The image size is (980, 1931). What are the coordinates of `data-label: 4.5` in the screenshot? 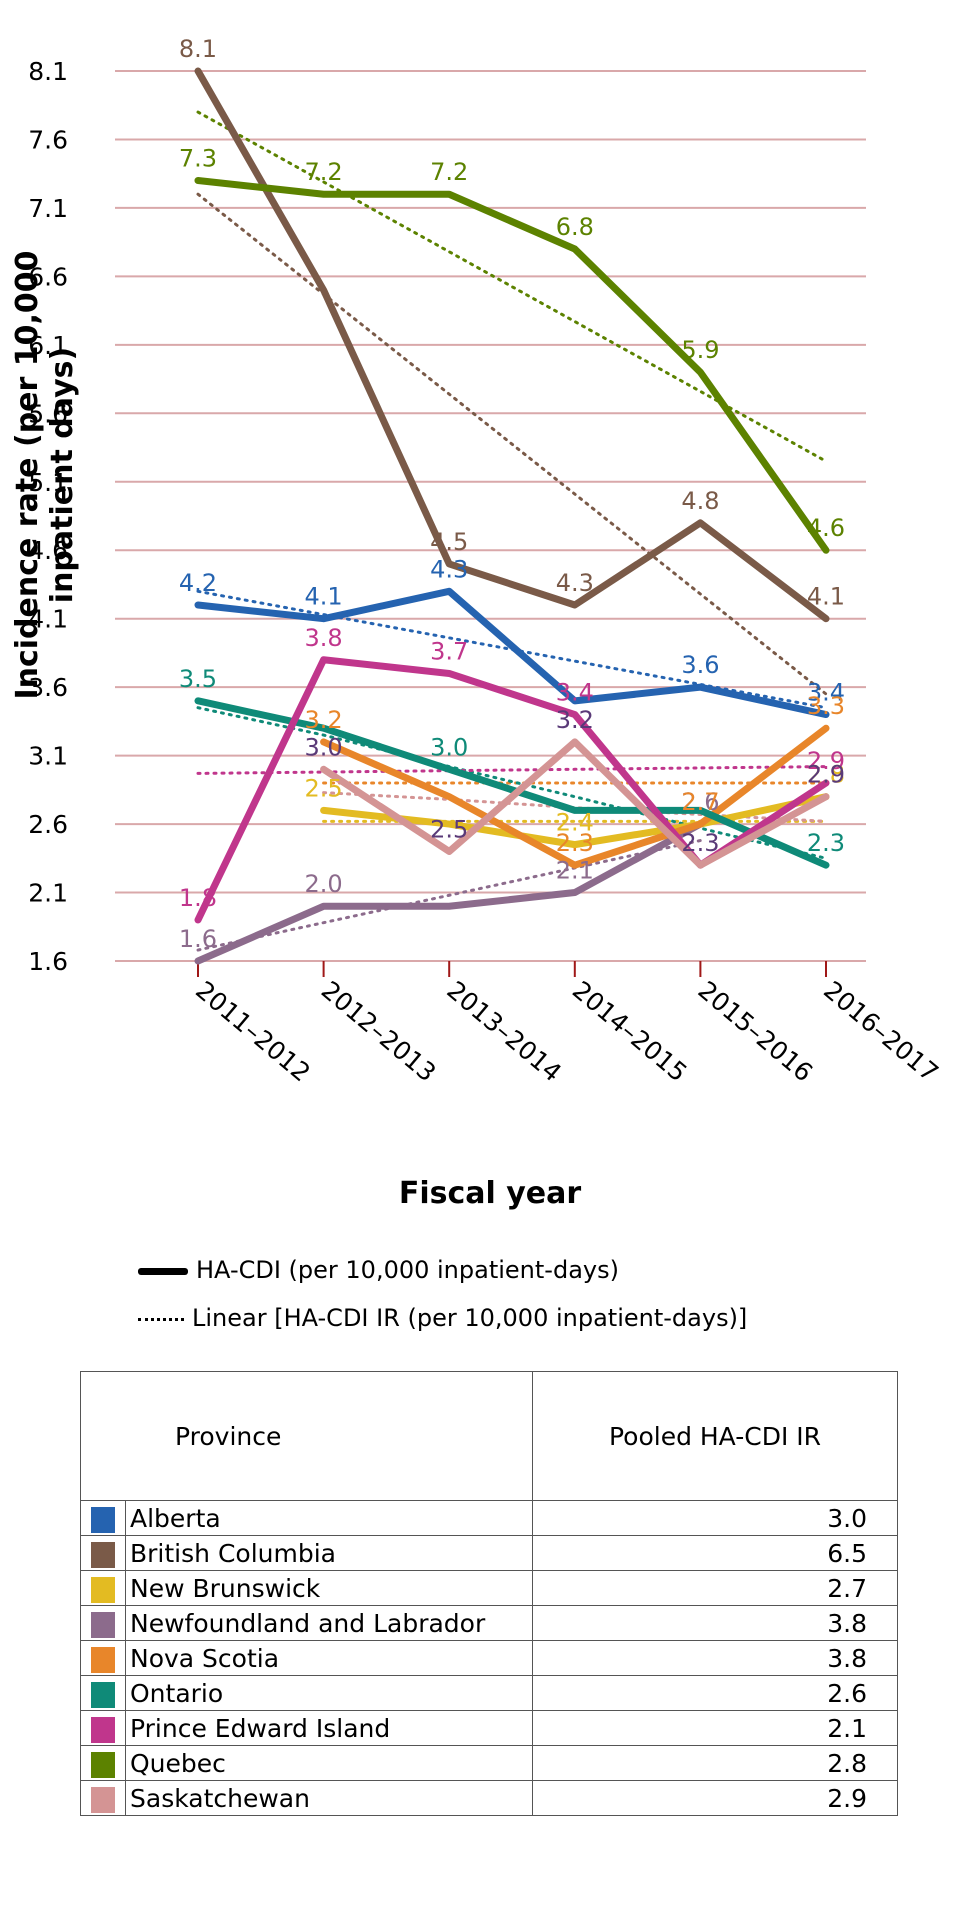 It's located at (449, 542).